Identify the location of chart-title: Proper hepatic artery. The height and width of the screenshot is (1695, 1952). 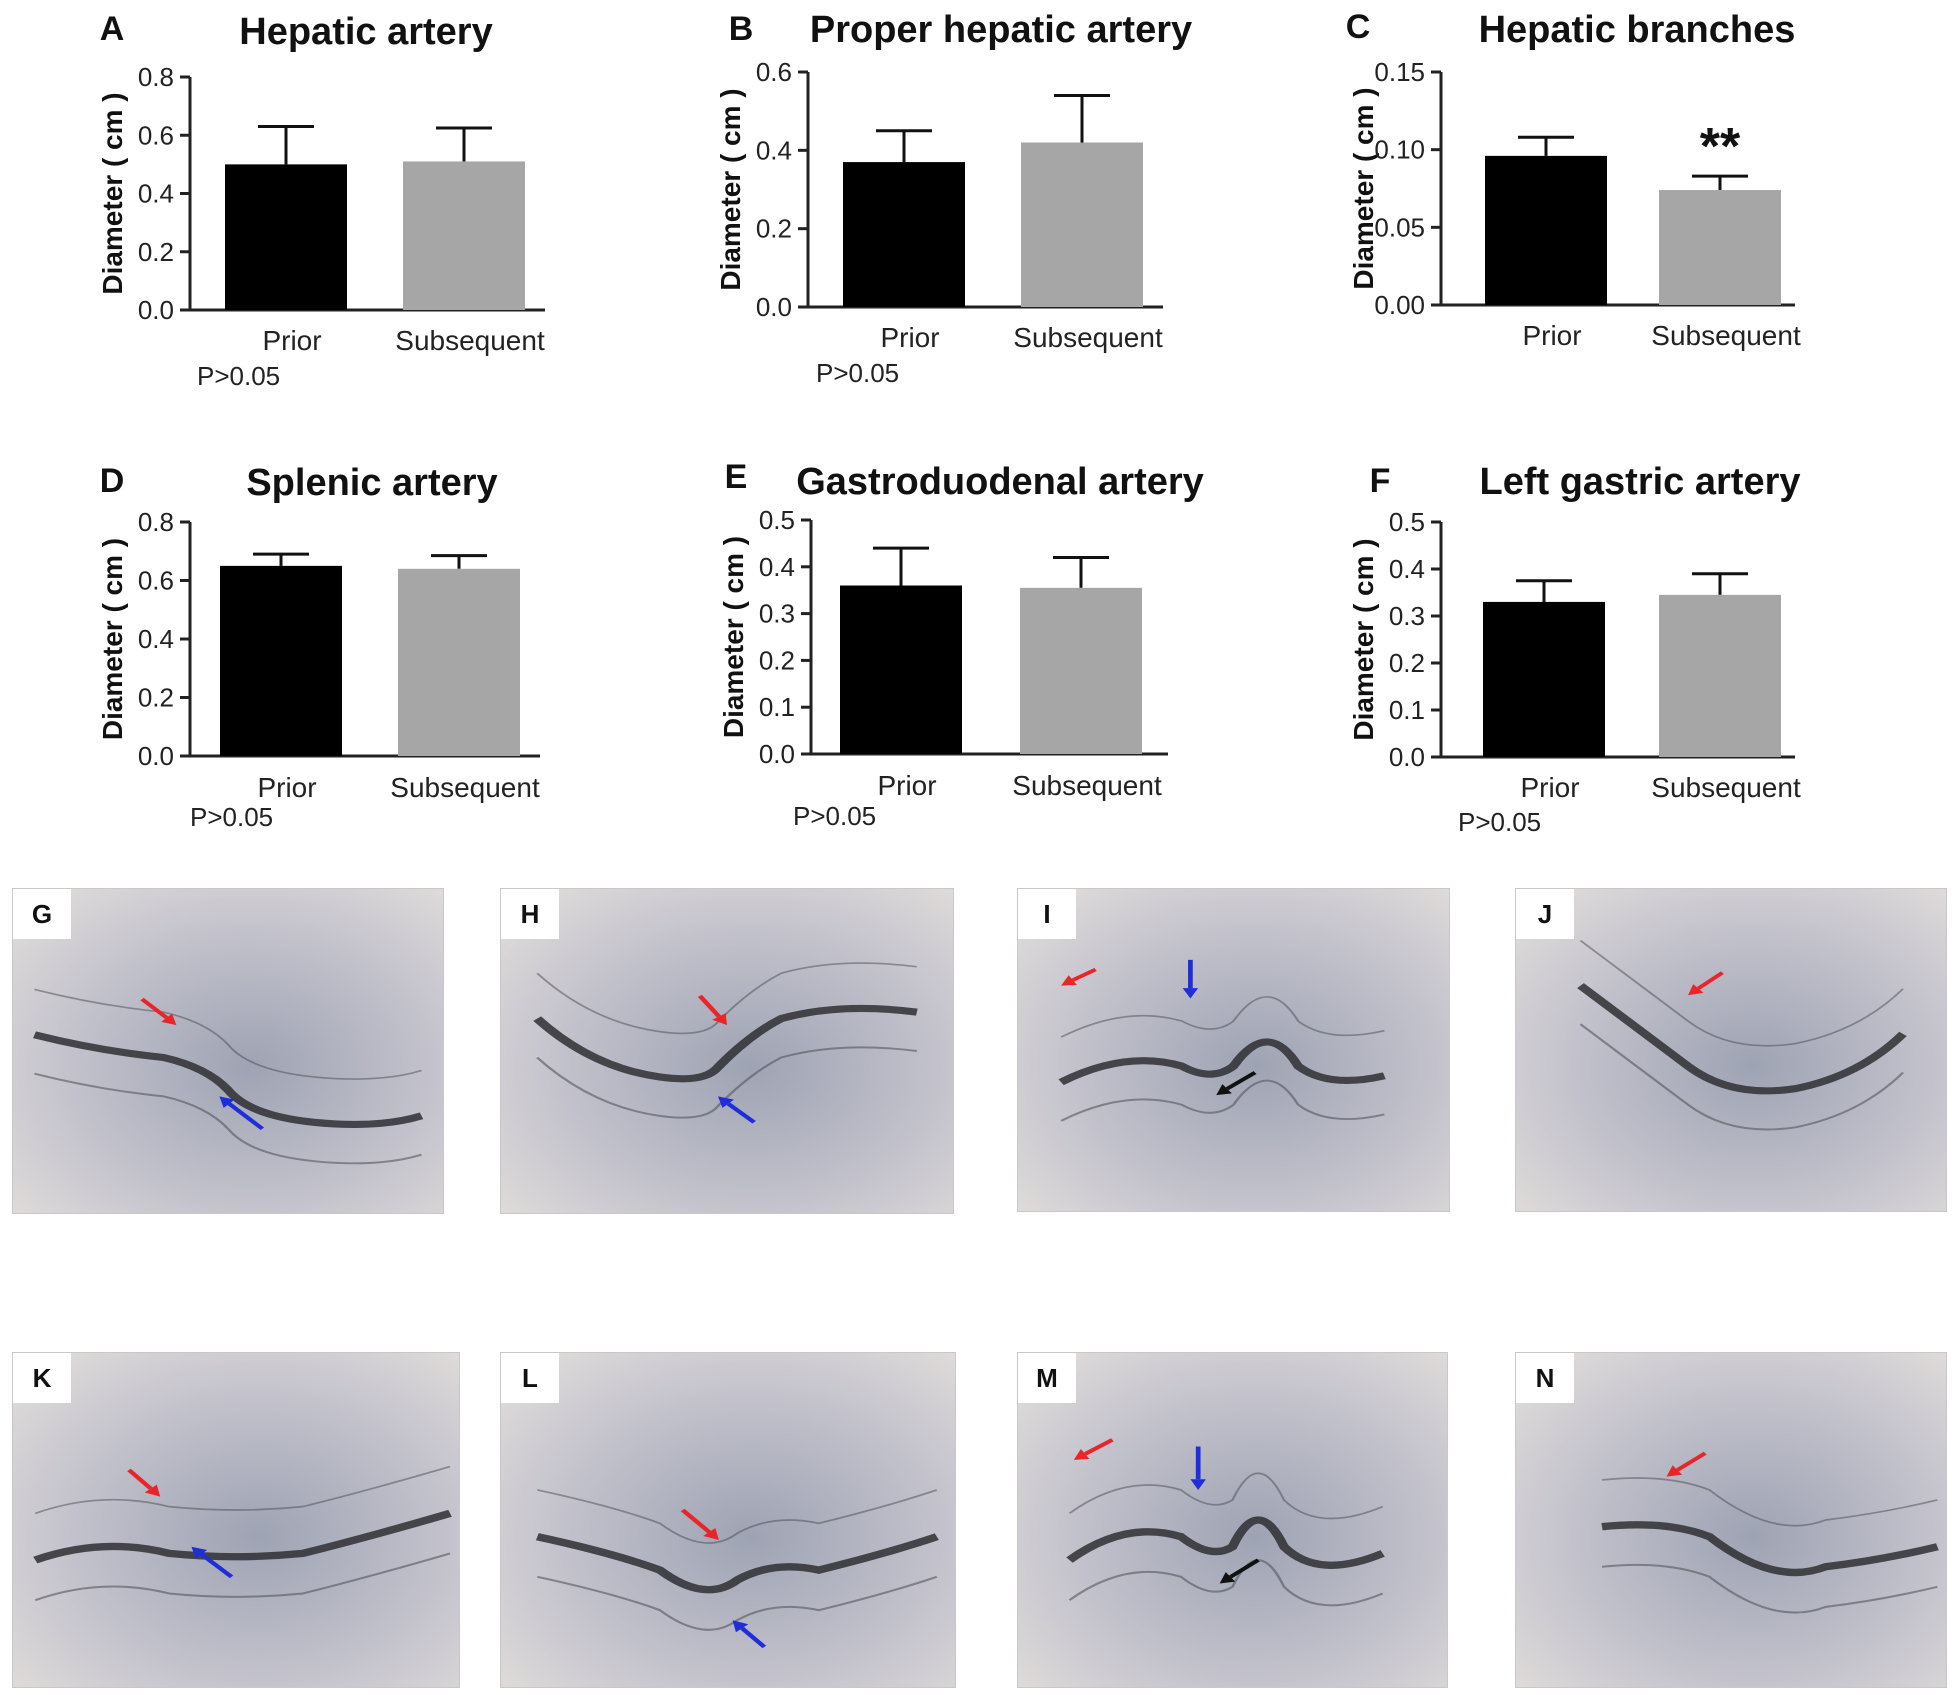
(1001, 30).